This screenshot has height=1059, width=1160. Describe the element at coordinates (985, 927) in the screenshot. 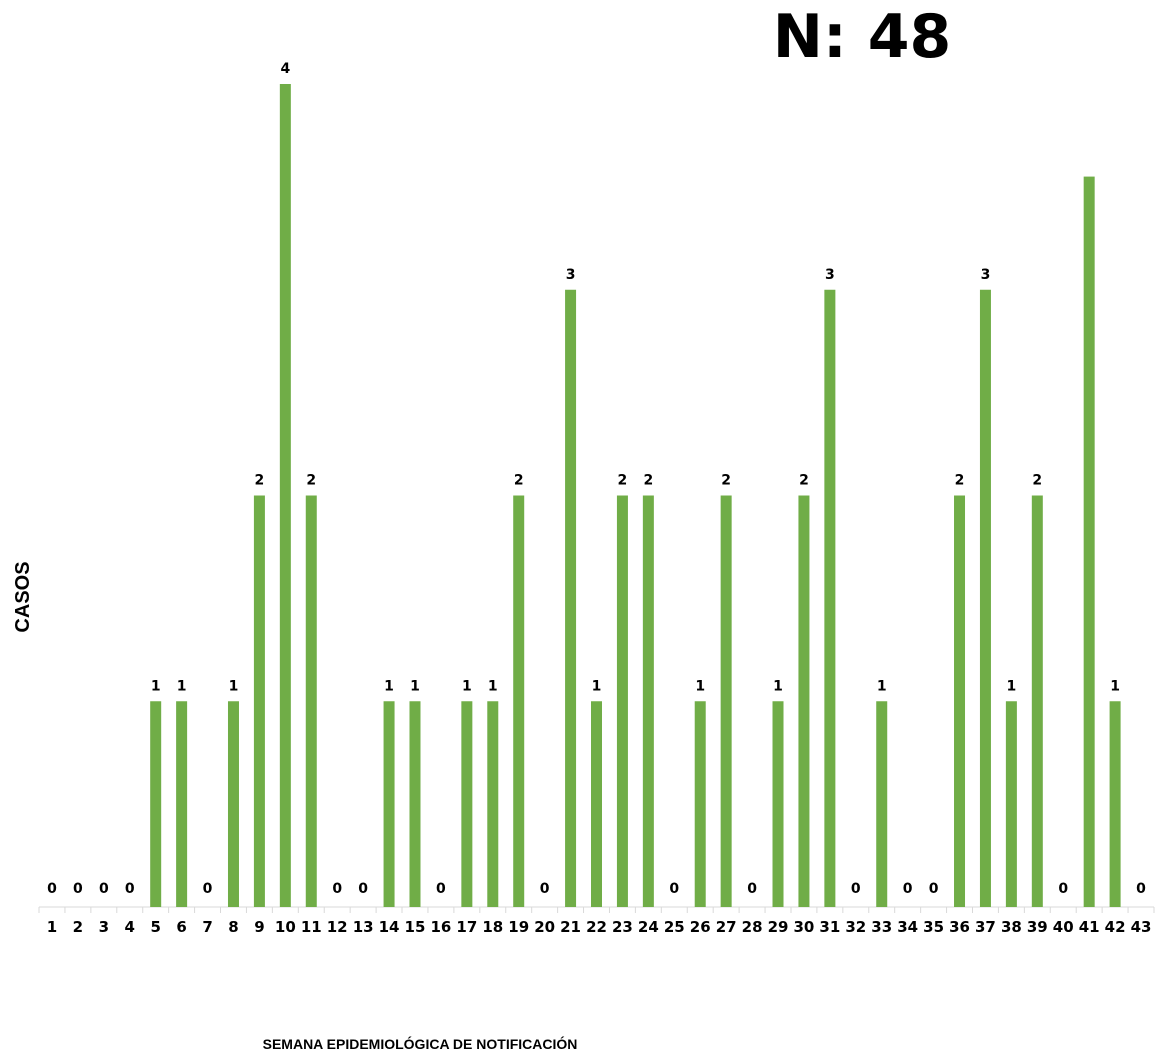

I see `x-tick-label-37: 37` at that location.